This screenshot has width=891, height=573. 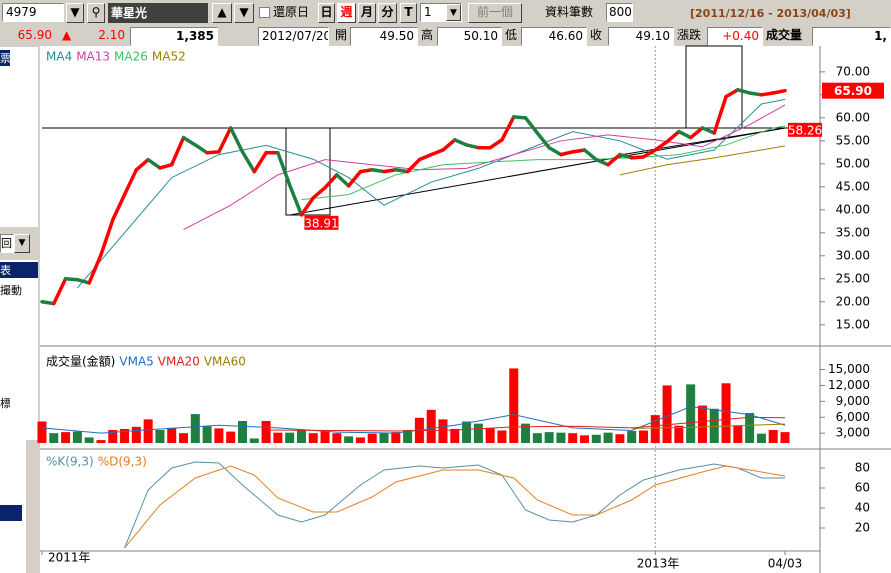 What do you see at coordinates (735, 36) in the screenshot?
I see `diff: +0.40` at bounding box center [735, 36].